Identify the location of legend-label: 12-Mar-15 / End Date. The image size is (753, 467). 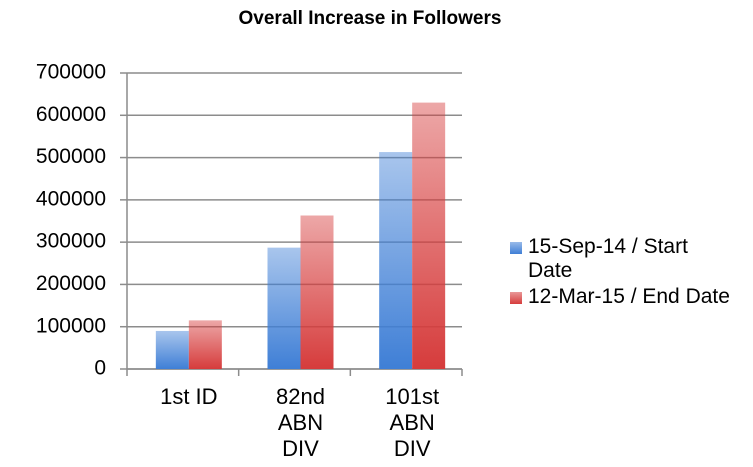
(629, 296).